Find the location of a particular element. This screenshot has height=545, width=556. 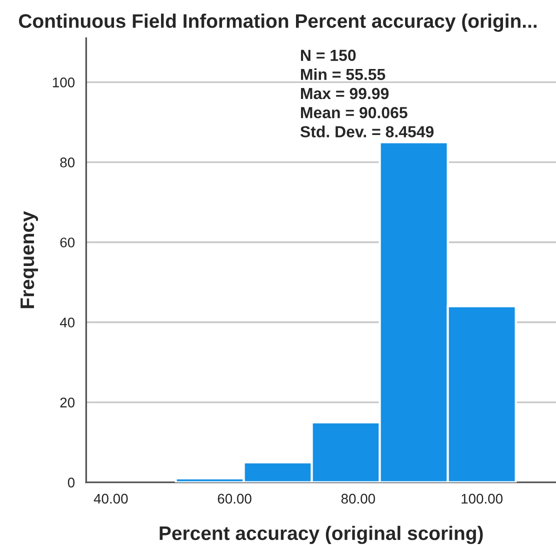

annotation: Max = 99.99 is located at coordinates (345, 94).